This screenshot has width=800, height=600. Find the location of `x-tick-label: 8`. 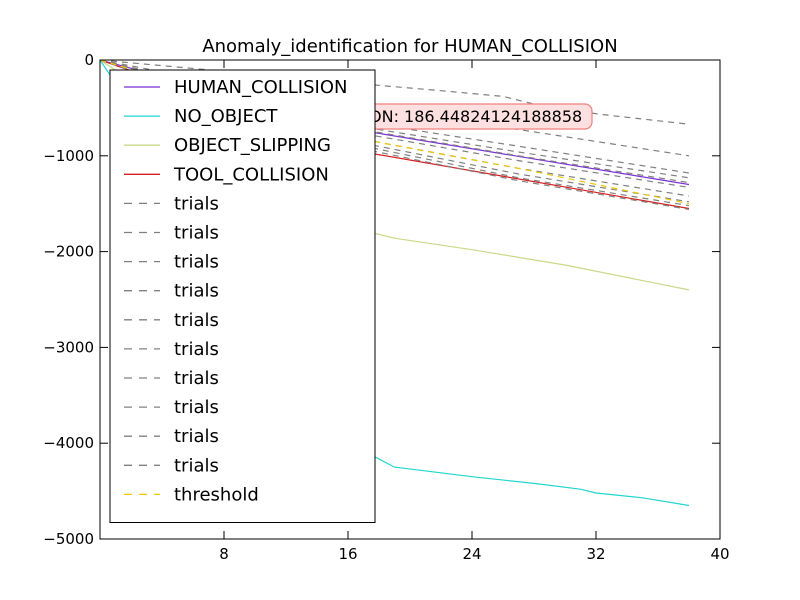

x-tick-label: 8 is located at coordinates (224, 554).